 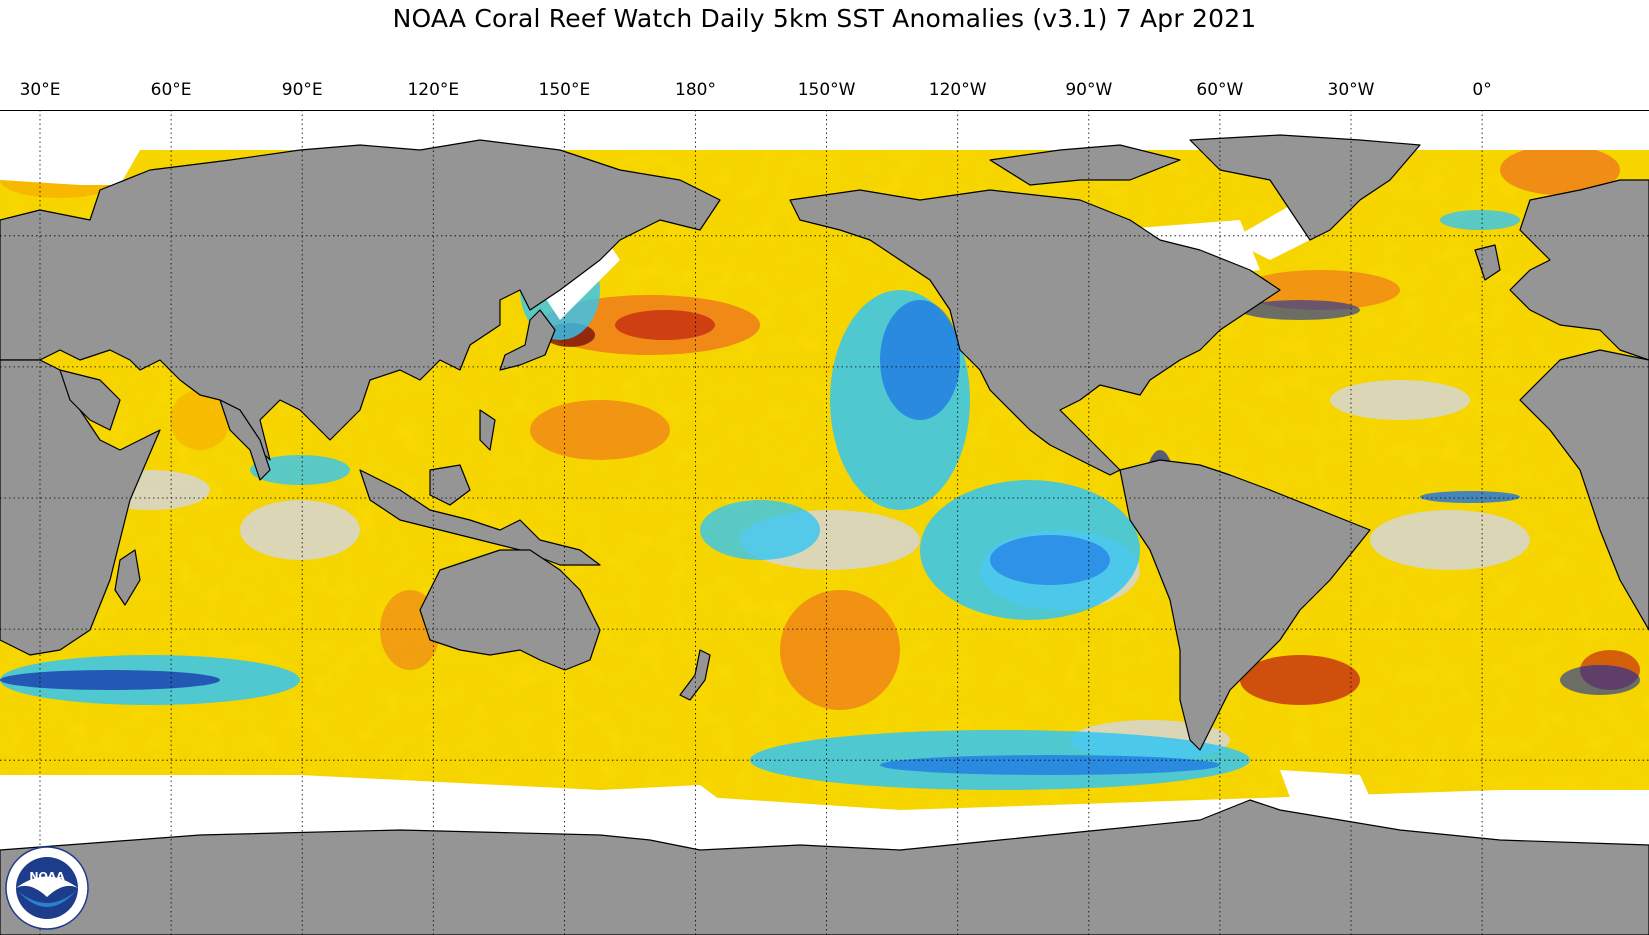 I want to click on land-south-america, so click(x=1245, y=605).